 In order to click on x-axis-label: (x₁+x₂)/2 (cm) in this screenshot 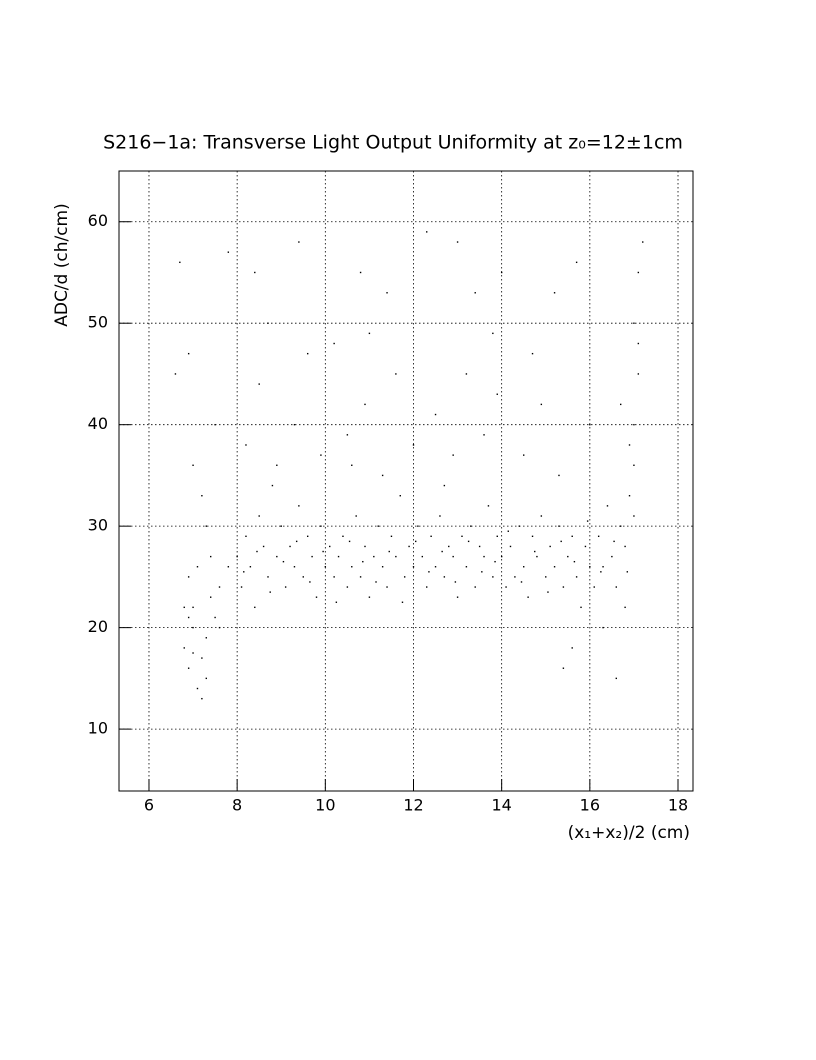, I will do `click(629, 833)`.